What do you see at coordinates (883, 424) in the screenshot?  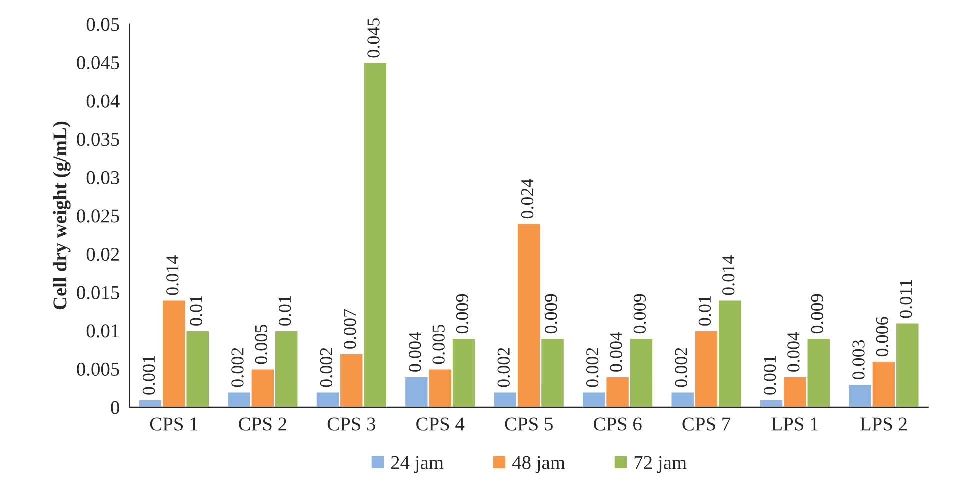 I see `x-tick-label: LPS 2` at bounding box center [883, 424].